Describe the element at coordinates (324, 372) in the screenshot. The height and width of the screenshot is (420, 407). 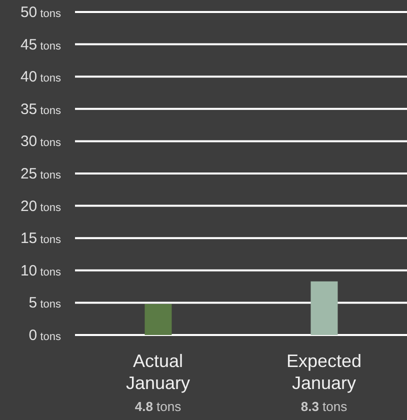
I see `x-tick-label: Expected January` at that location.